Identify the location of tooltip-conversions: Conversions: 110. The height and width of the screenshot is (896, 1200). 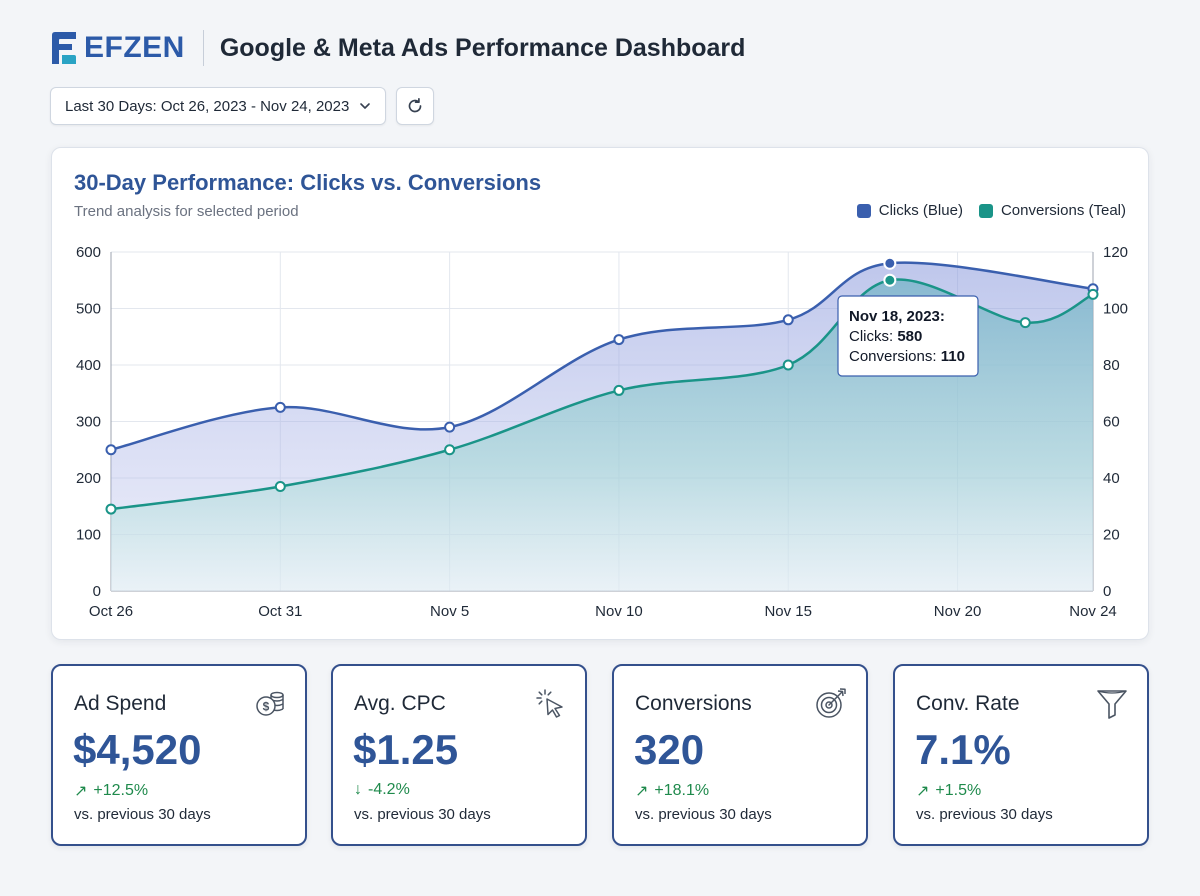
(907, 356).